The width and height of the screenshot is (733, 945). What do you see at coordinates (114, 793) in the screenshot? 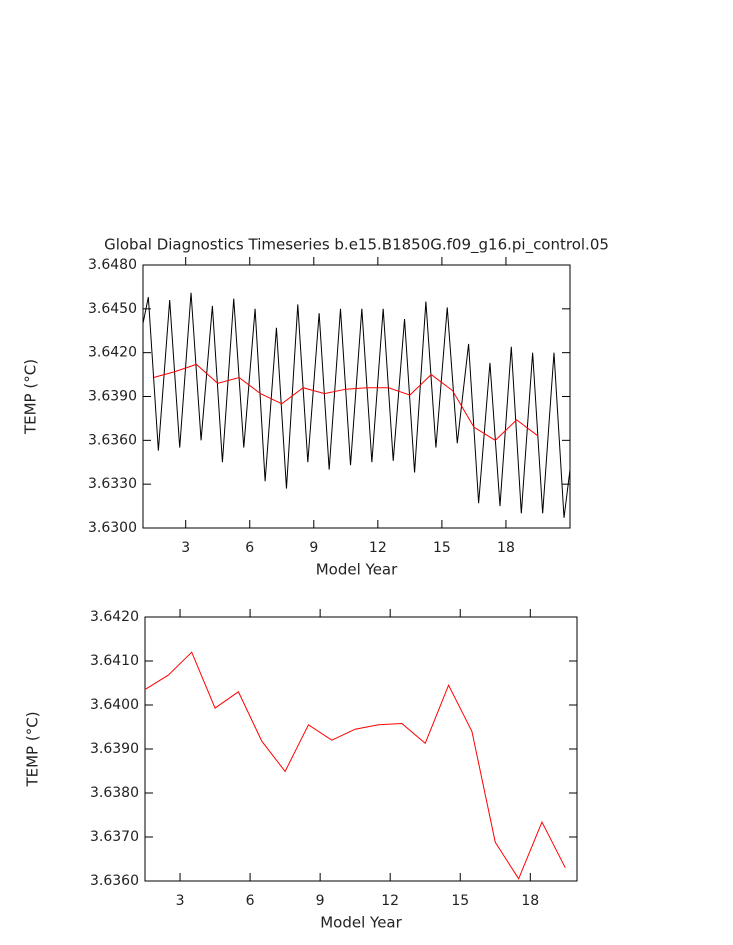
I see `y-tick-label: 3.6380` at bounding box center [114, 793].